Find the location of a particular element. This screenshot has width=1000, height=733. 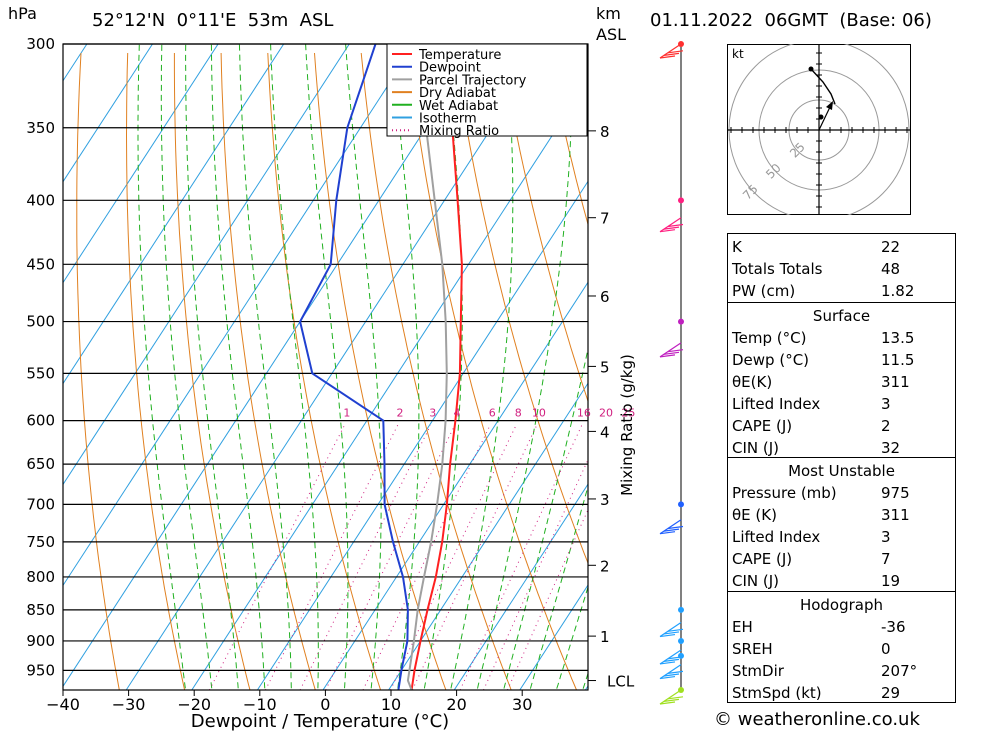

asl-label: ASL is located at coordinates (611, 34).